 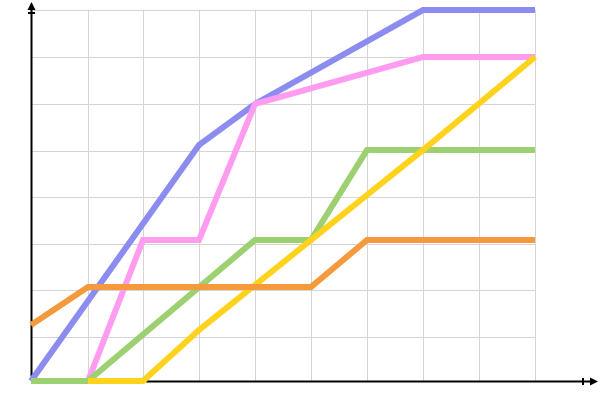 I want to click on x-axis-arrow-icon, so click(x=594, y=381).